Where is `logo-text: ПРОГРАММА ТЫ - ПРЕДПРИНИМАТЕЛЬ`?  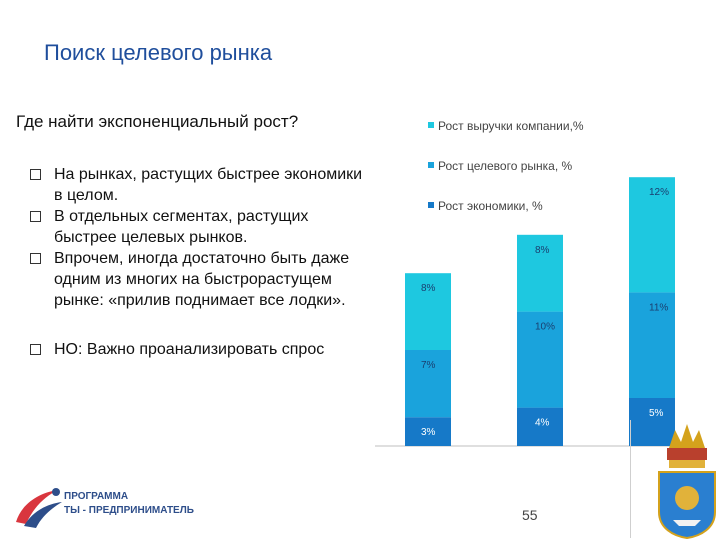 logo-text: ПРОГРАММА ТЫ - ПРЕДПРИНИМАТЕЛЬ is located at coordinates (129, 504).